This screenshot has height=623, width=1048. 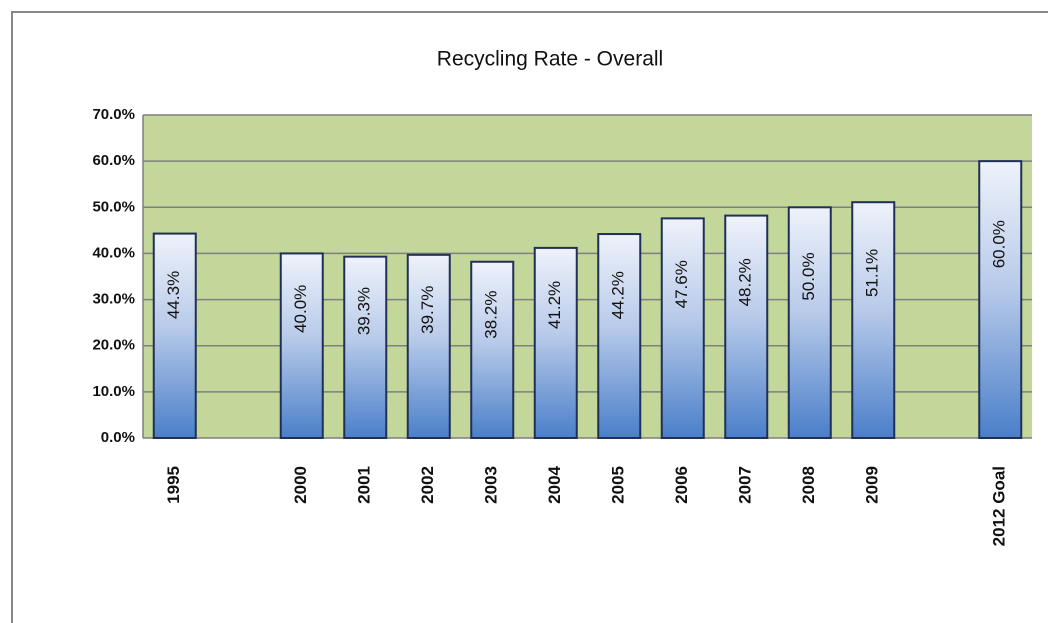 What do you see at coordinates (364, 485) in the screenshot?
I see `x-tick-label: 2001` at bounding box center [364, 485].